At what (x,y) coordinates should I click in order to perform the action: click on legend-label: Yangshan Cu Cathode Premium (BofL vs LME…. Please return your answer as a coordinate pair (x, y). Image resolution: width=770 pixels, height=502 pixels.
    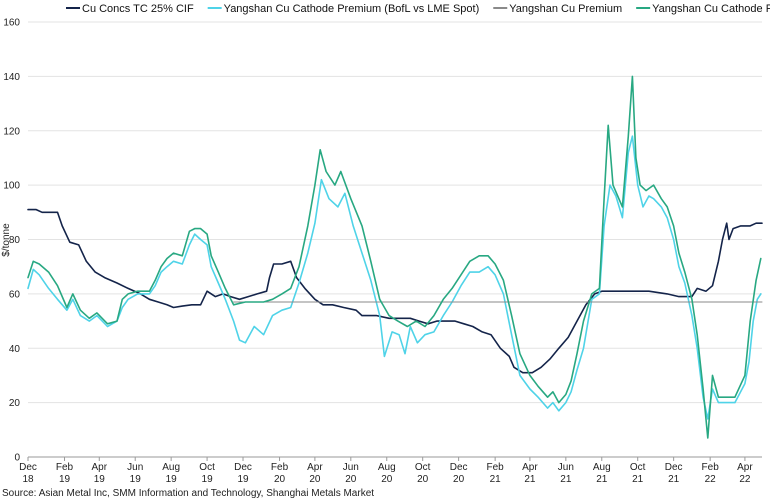
    Looking at the image, I should click on (352, 9).